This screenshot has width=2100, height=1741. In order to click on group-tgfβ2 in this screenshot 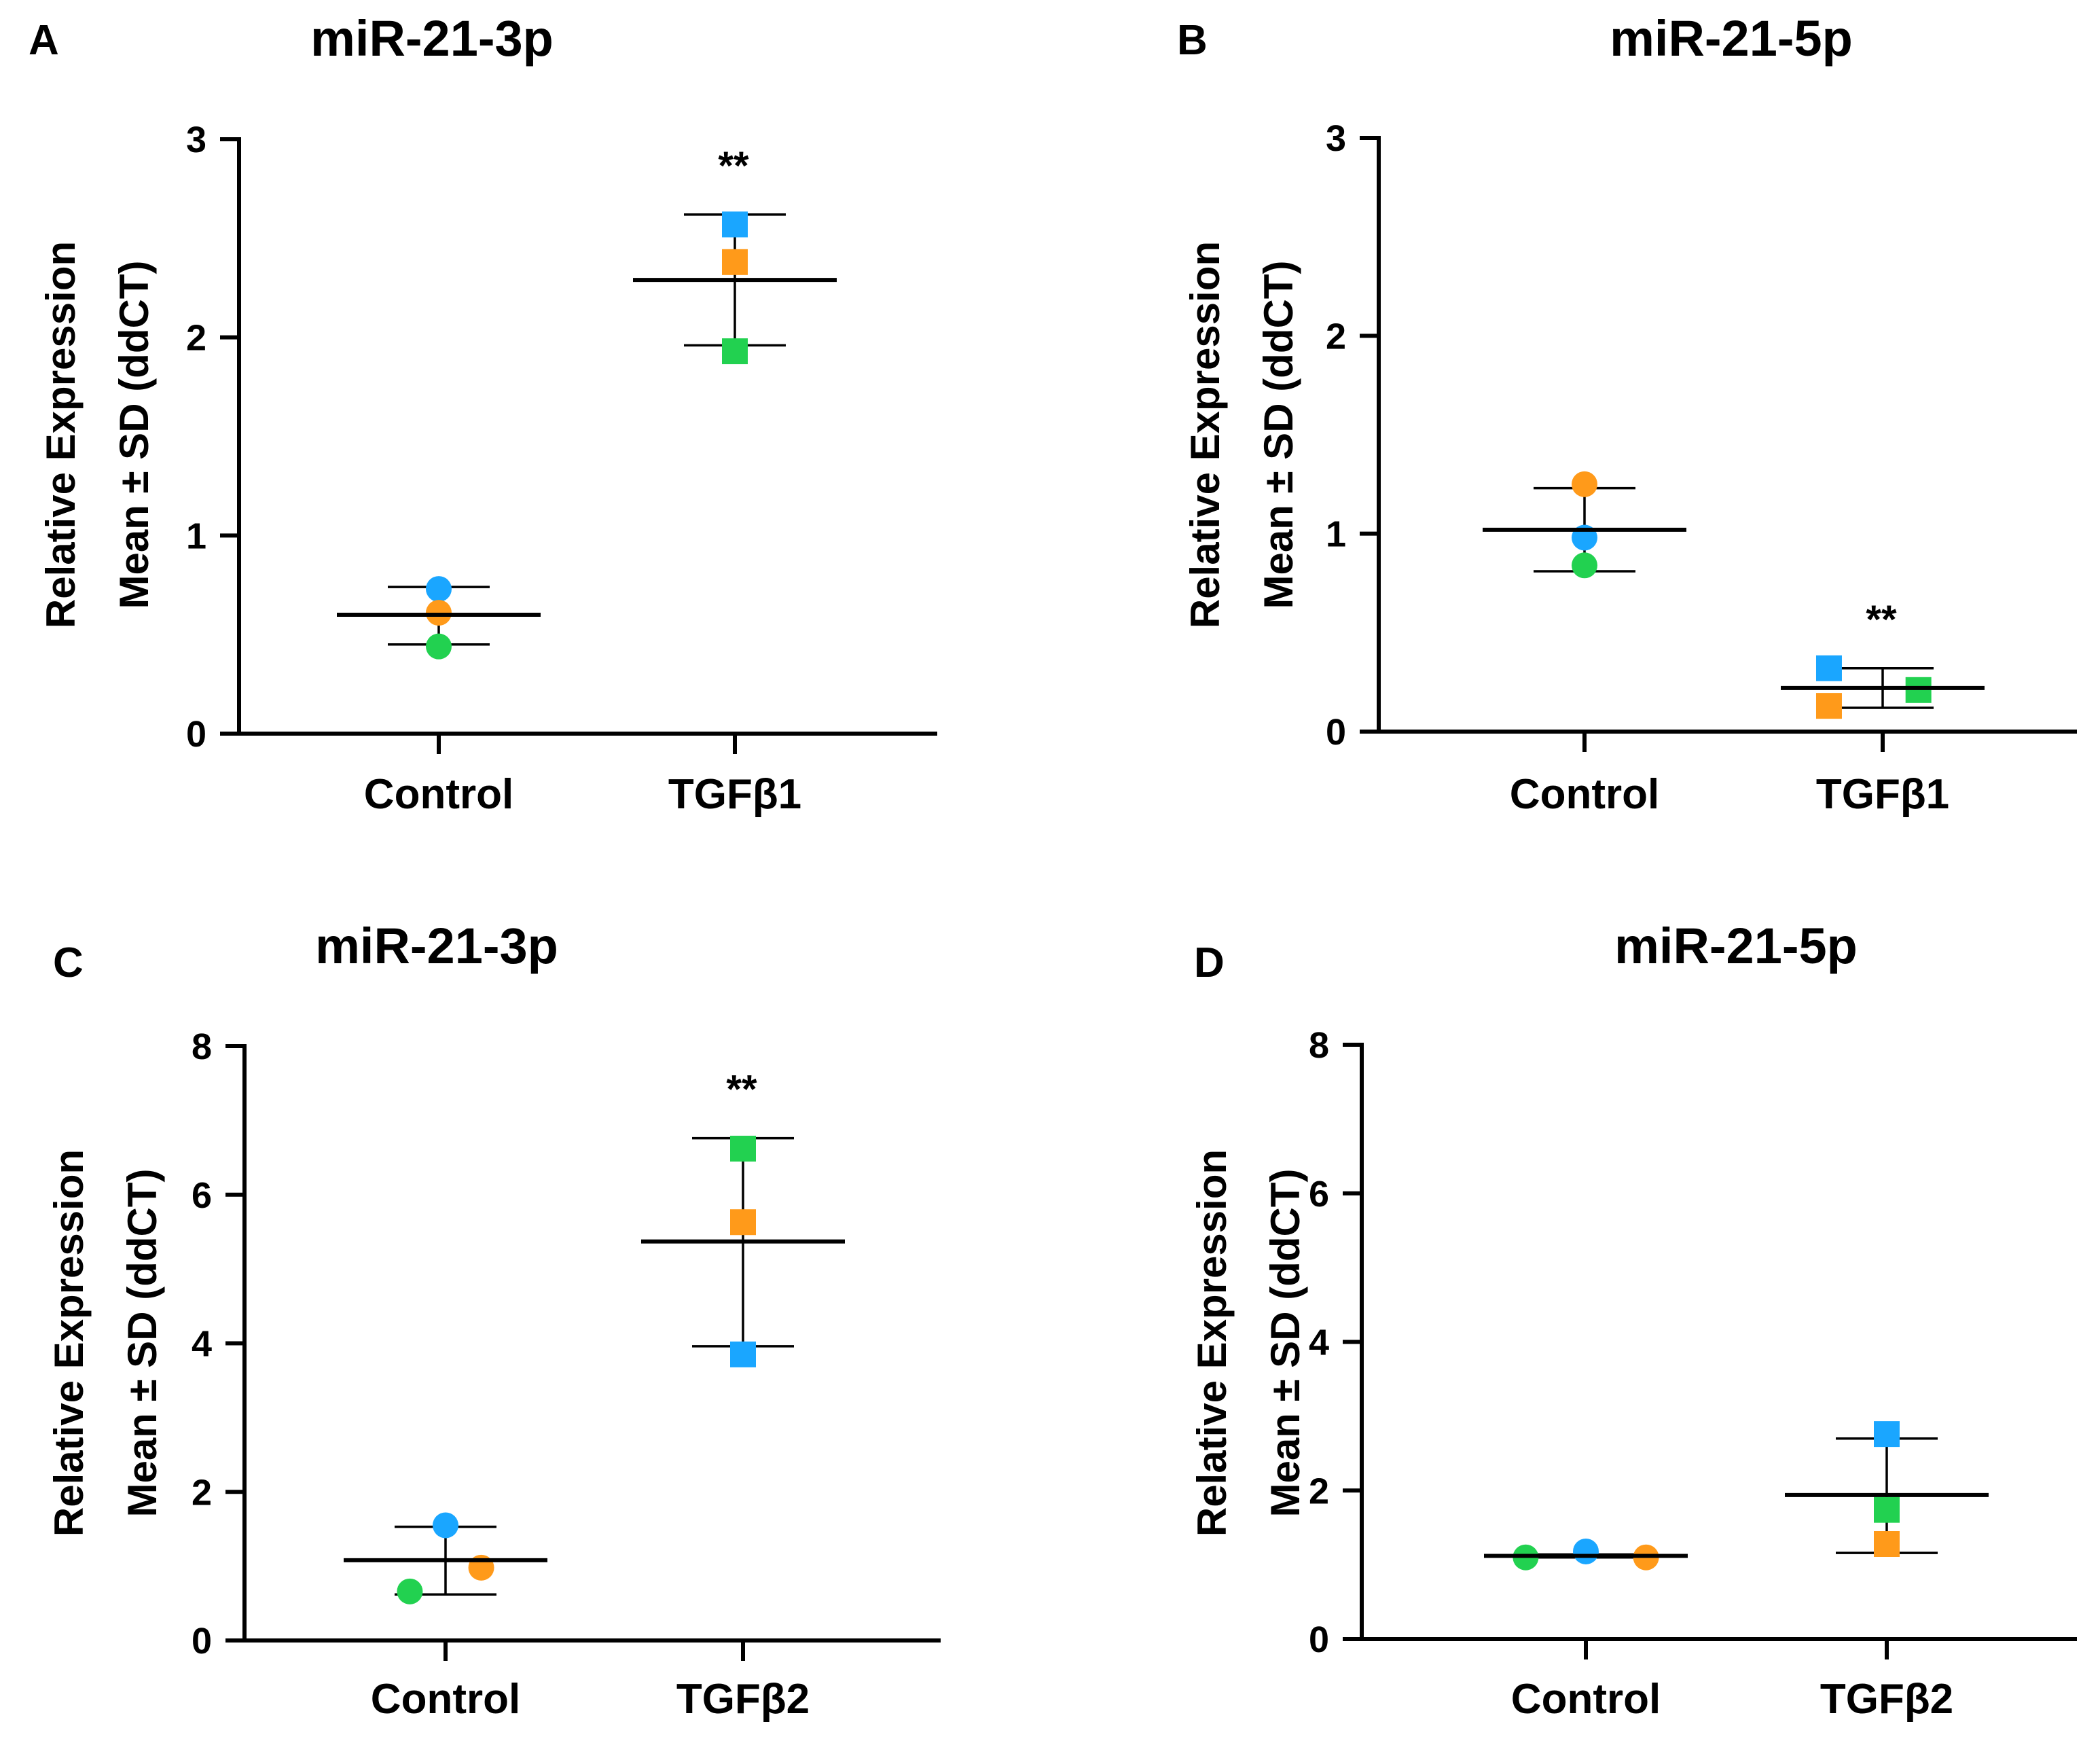, I will do `click(1887, 1489)`.